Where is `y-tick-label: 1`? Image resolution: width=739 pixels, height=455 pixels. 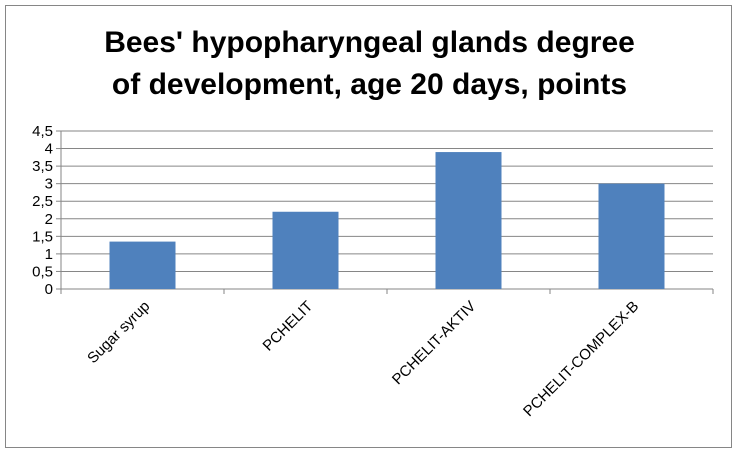 y-tick-label: 1 is located at coordinates (49, 254).